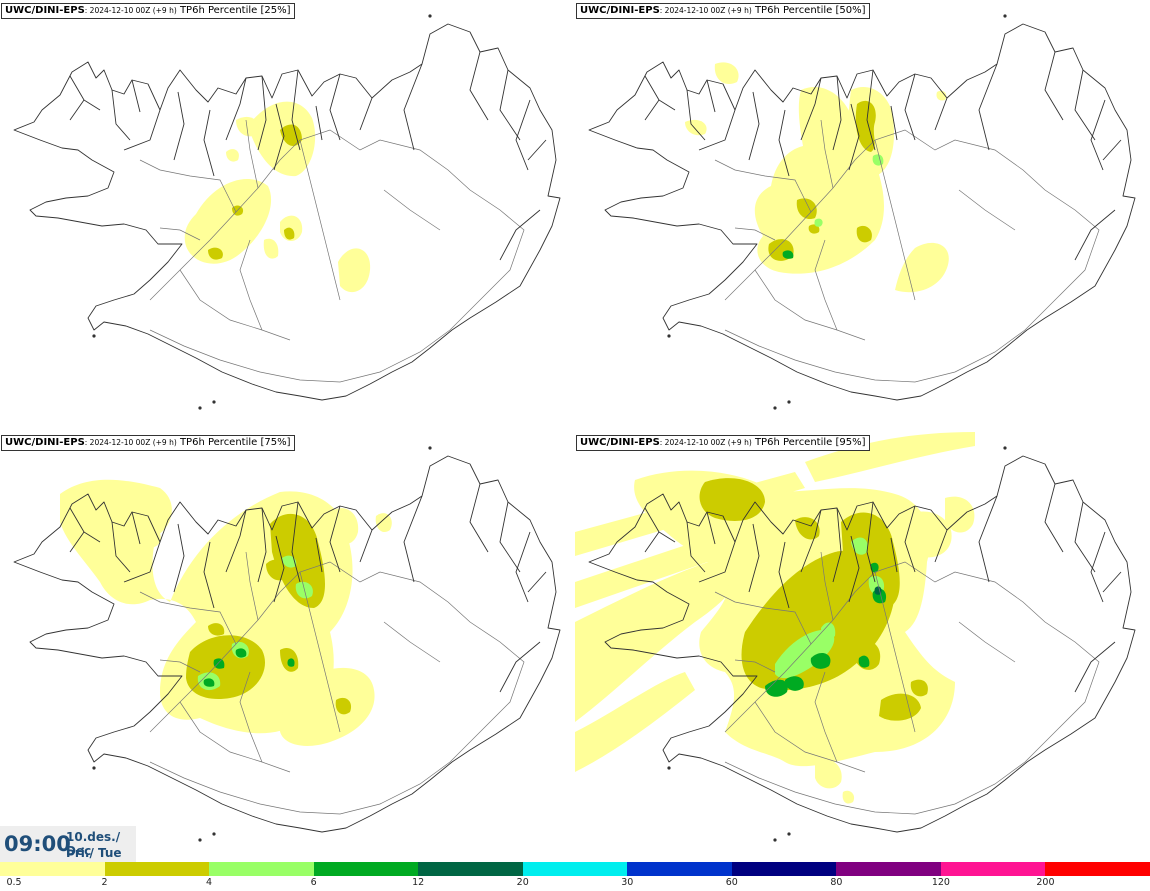 The height and width of the screenshot is (891, 1150). I want to click on product-name: TP6h Percentile [50%], so click(810, 10).